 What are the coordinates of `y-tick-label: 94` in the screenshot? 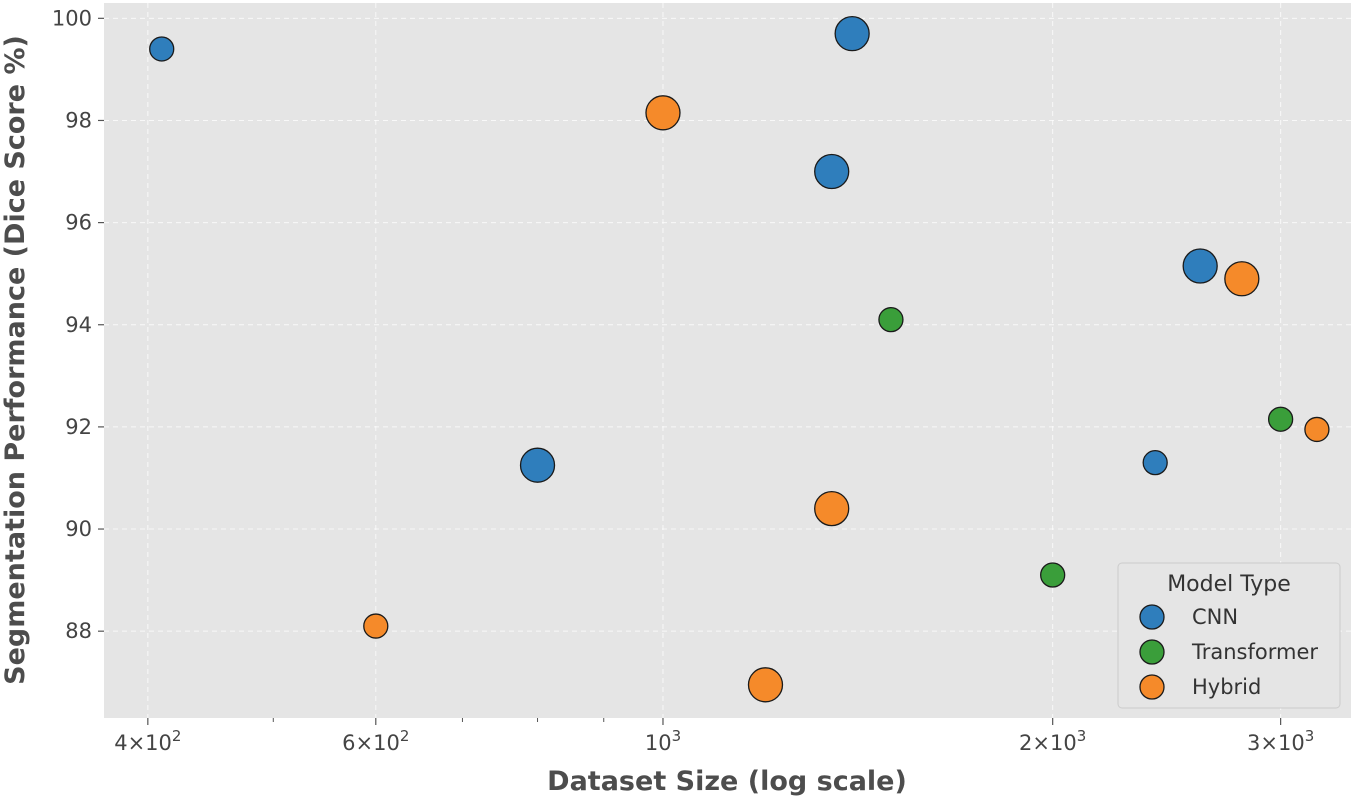 It's located at (78, 325).